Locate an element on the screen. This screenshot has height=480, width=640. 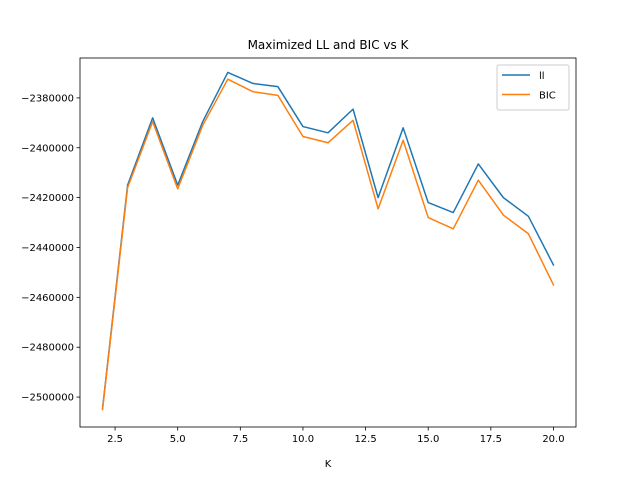
x-tick-label: 15.0 is located at coordinates (428, 439).